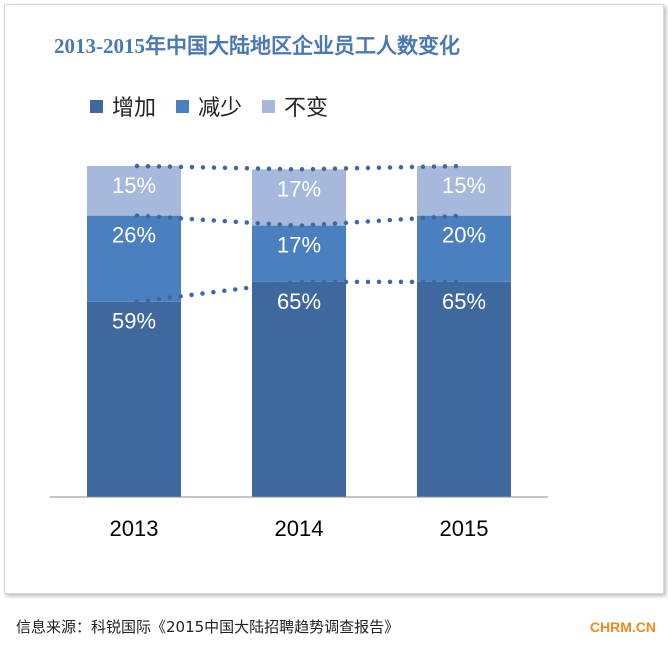 The image size is (668, 645). I want to click on chart-title: 2013-2015年中国大陆地区企业员工人数变化, so click(257, 46).